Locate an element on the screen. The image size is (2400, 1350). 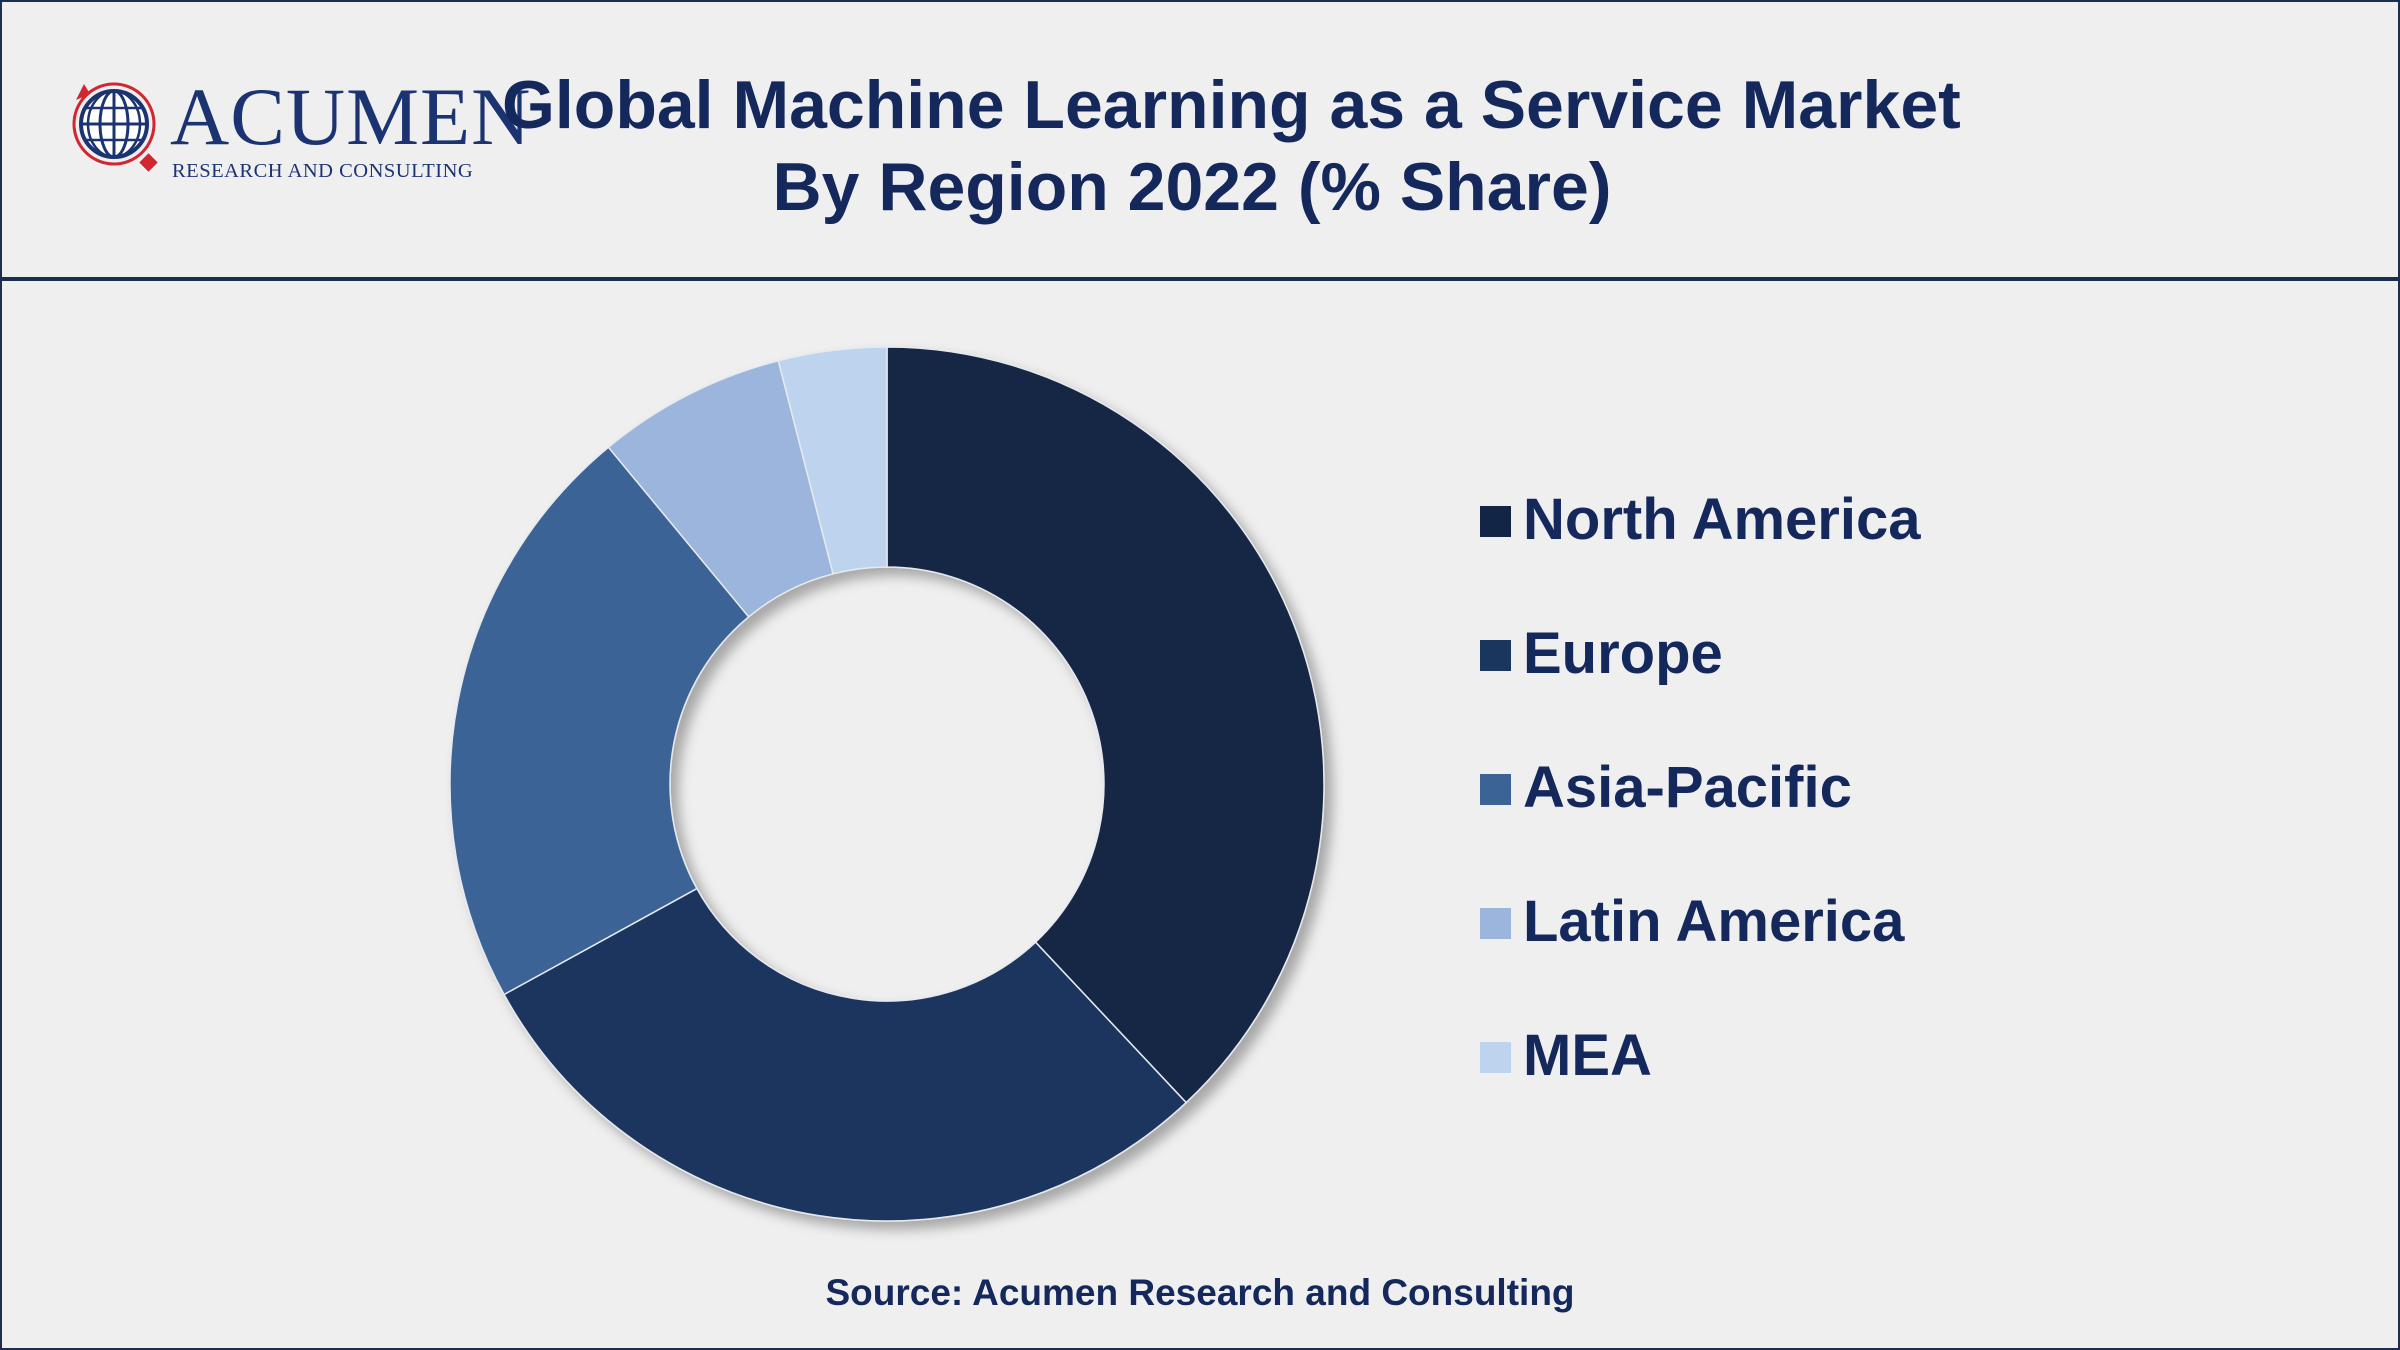
slice-mea is located at coordinates (832, 460).